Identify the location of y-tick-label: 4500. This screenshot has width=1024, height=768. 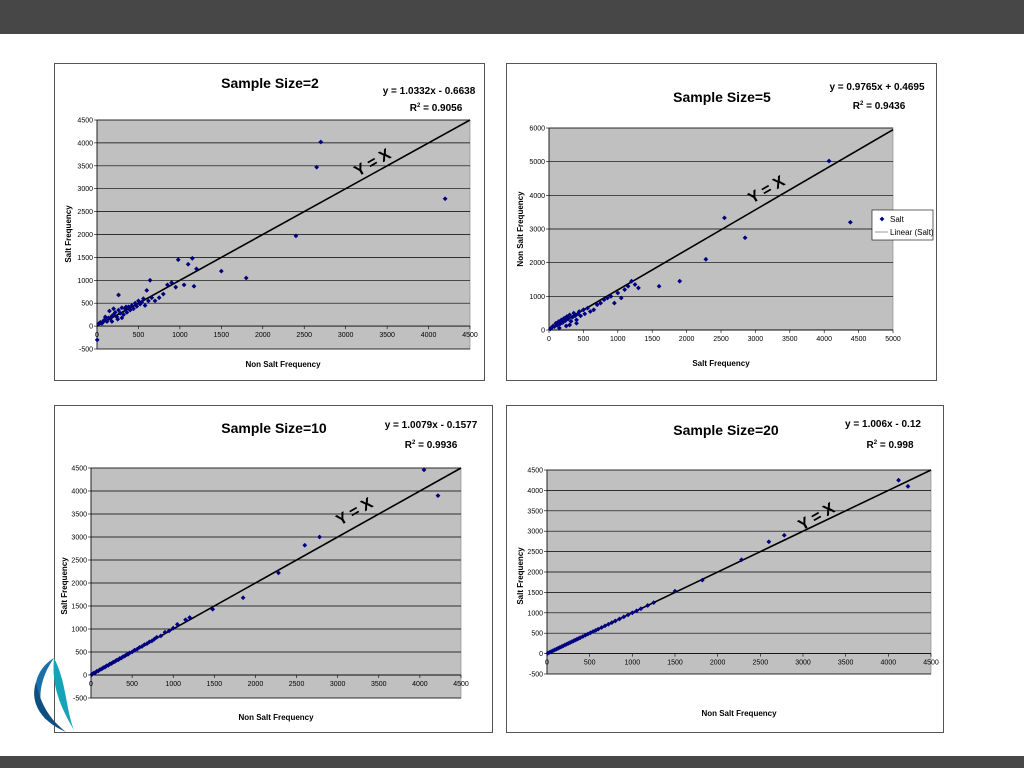
(535, 471).